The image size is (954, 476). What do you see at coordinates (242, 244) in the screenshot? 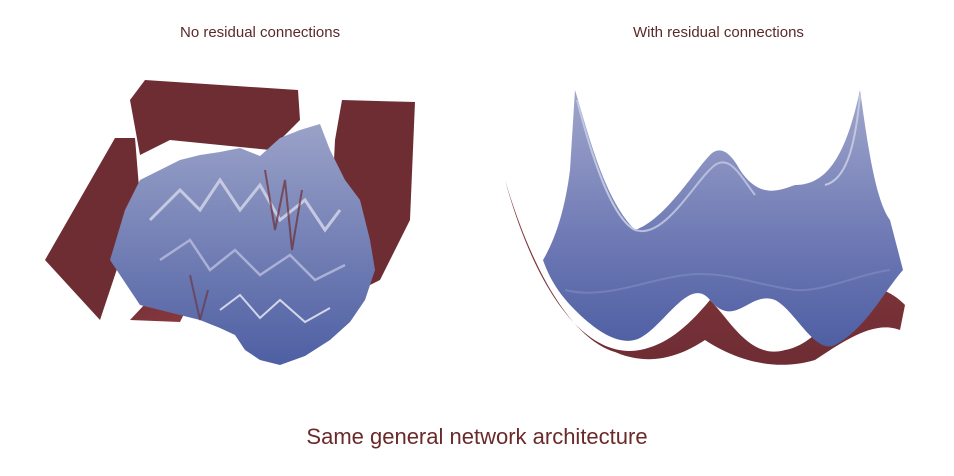
I see `chaotic-basin` at bounding box center [242, 244].